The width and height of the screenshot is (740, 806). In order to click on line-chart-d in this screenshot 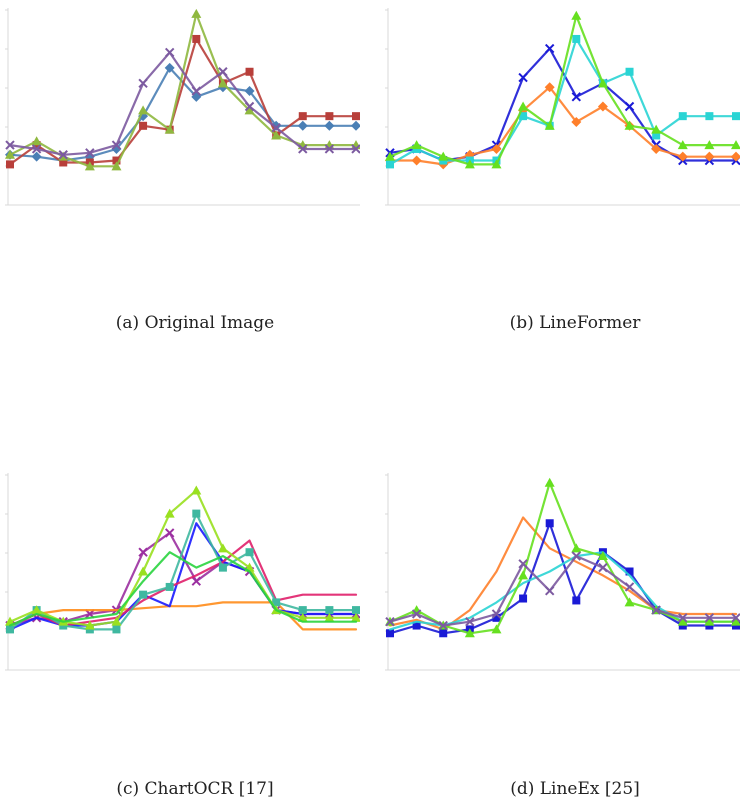, I will do `click(562, 572)`.